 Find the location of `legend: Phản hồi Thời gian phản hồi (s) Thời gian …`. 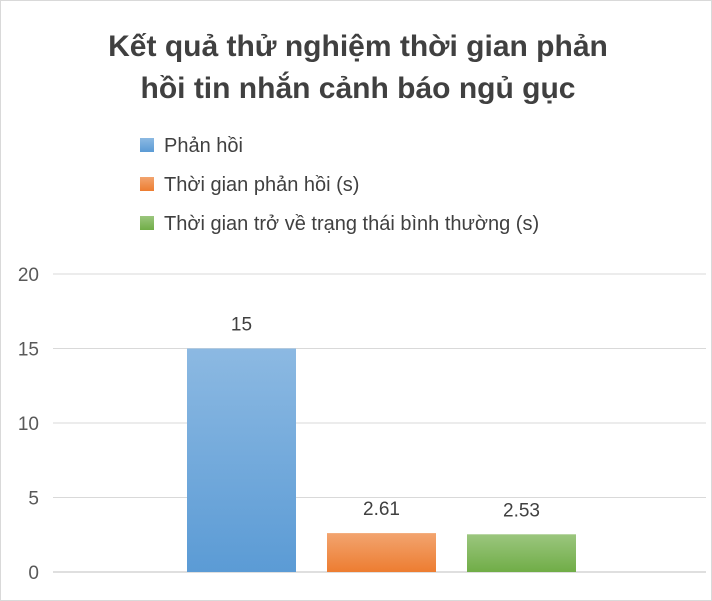

legend: Phản hồi Thời gian phản hồi (s) Thời gian … is located at coordinates (339, 185).